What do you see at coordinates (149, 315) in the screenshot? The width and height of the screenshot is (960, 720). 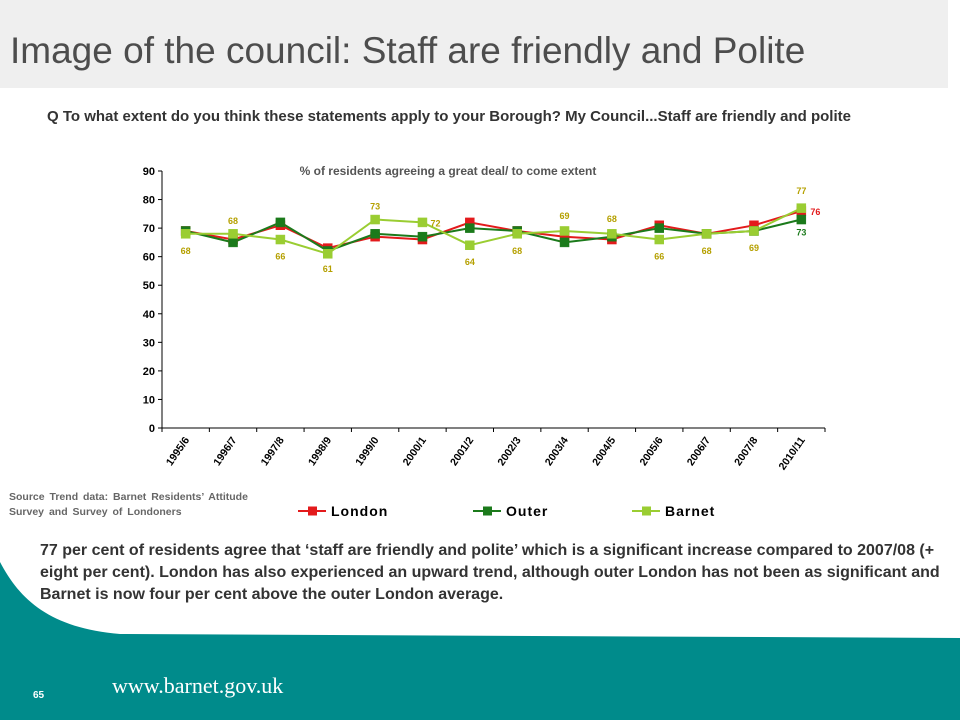 I see `y-tick-label: 40` at bounding box center [149, 315].